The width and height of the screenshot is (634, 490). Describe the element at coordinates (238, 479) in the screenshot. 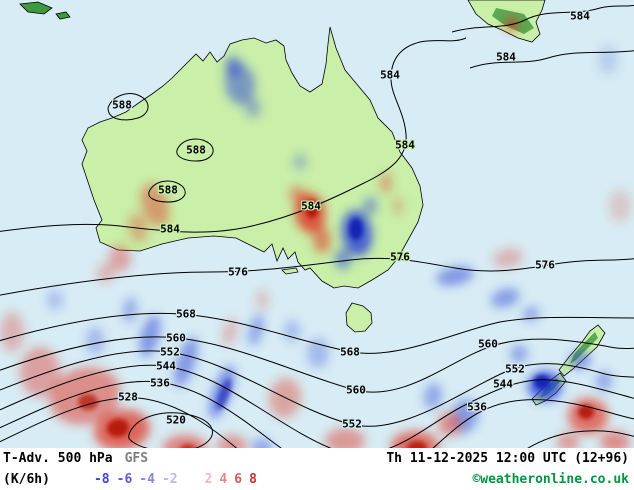

I see `scale-value: 6` at that location.